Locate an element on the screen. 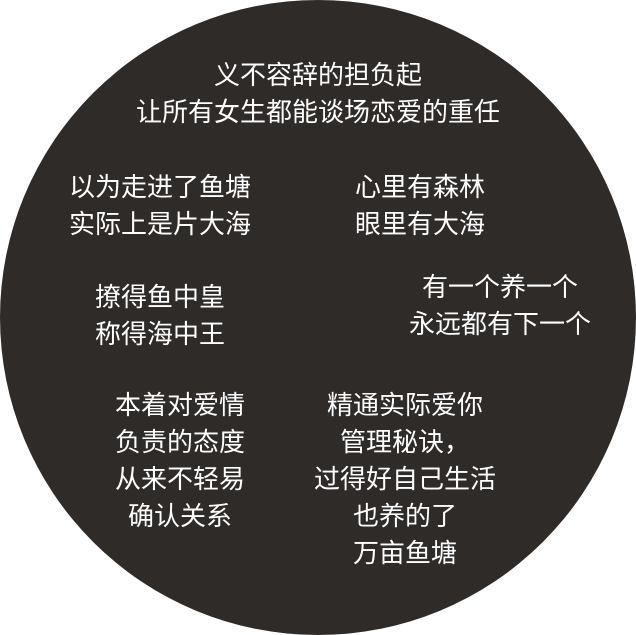 This screenshot has height=635, width=636. text-block-bottom-left: 本着对爱情 负责的态度 从来不轻易 确认关系 is located at coordinates (180, 462).